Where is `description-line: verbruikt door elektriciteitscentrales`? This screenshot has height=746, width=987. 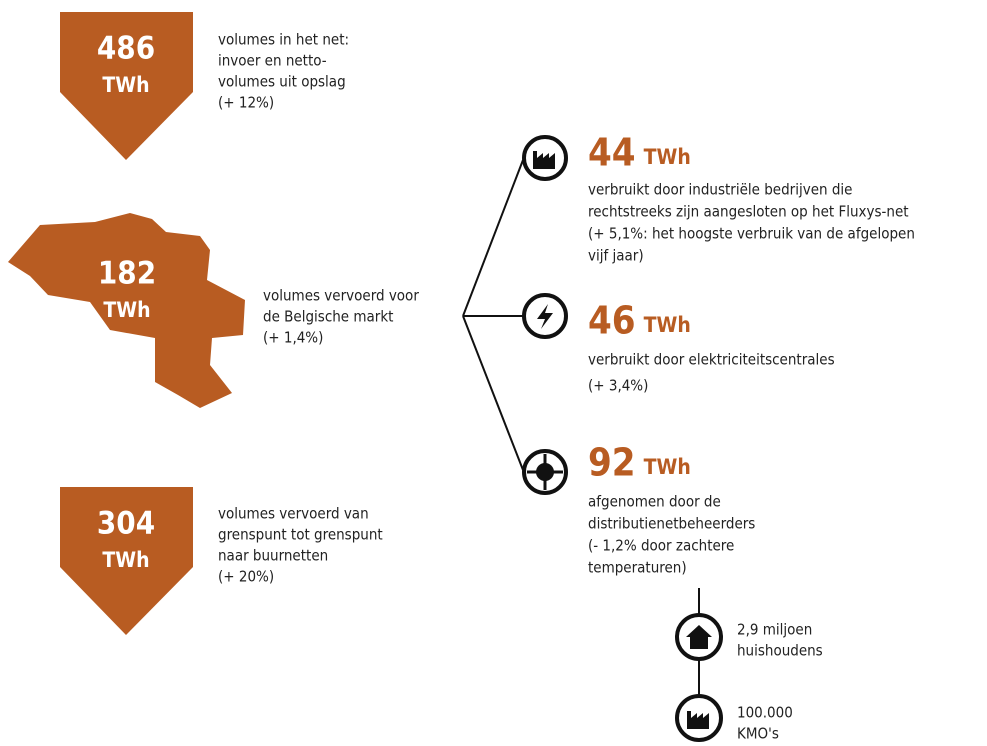 description-line: verbruikt door elektriciteitscentrales is located at coordinates (711, 360).